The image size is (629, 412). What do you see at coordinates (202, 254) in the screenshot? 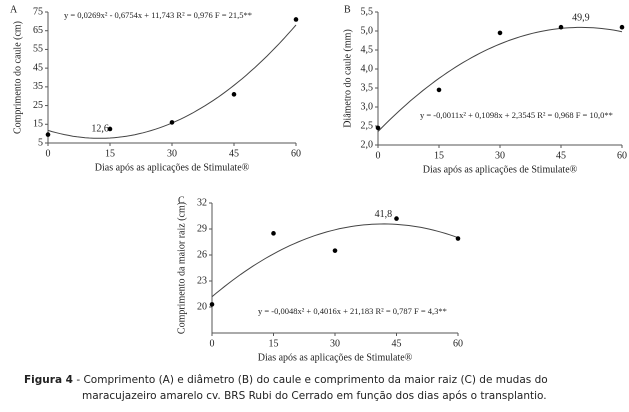
I see `y-tick-label: 26` at bounding box center [202, 254].